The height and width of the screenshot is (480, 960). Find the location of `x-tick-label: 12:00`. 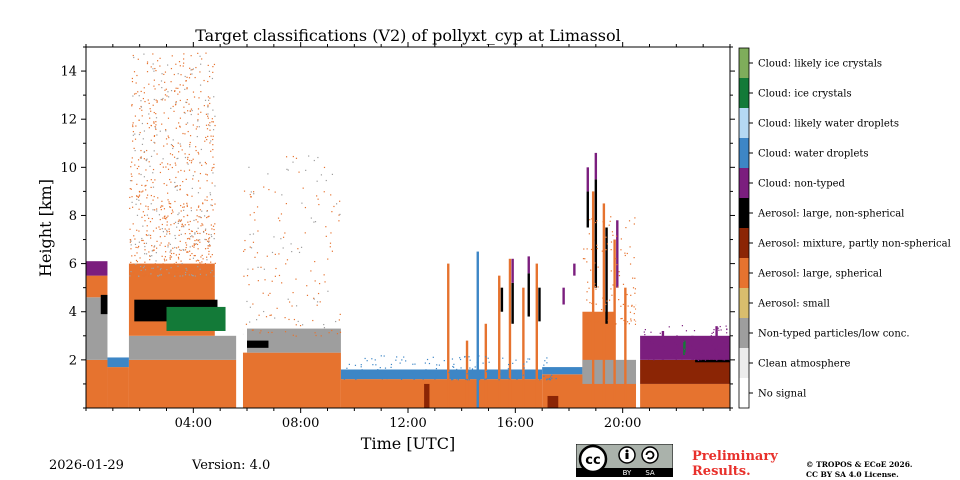

x-tick-label: 12:00 is located at coordinates (407, 423).